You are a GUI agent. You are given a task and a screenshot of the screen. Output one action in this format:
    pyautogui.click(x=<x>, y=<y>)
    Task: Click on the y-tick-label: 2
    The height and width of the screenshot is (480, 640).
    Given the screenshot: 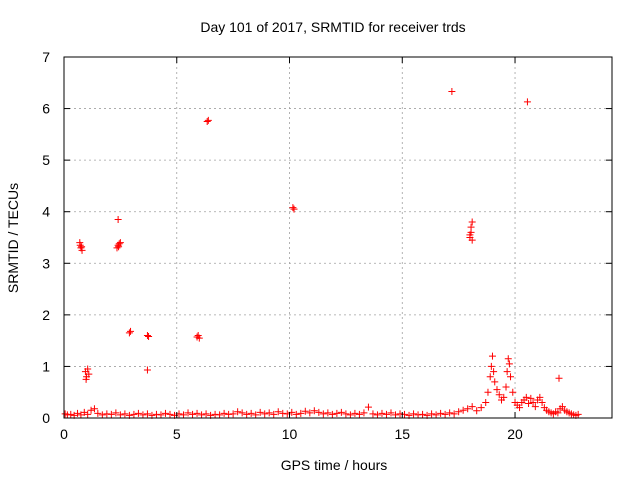 What is the action you would take?
    pyautogui.click(x=46, y=315)
    